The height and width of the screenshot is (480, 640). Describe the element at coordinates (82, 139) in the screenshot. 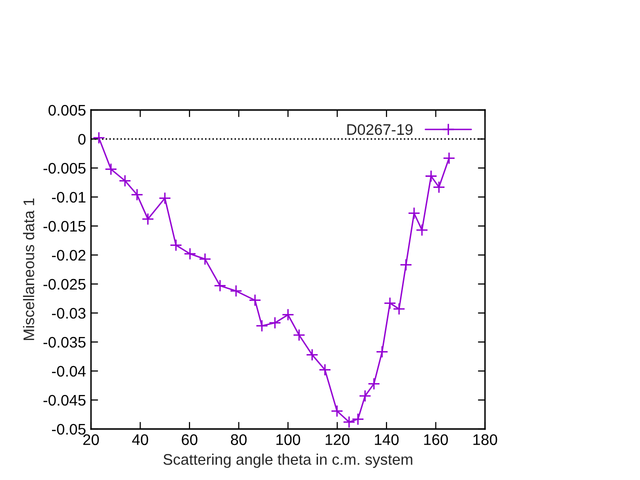

I see `y-tick-label: 0` at that location.